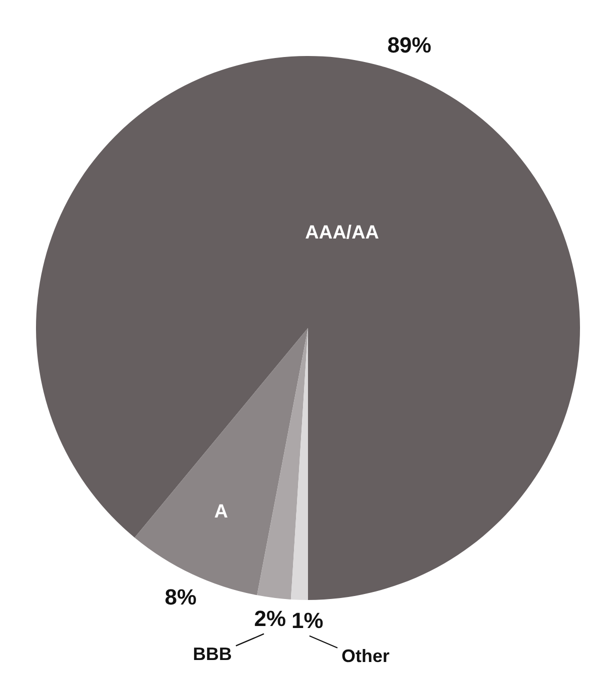 This screenshot has width=596, height=683. Describe the element at coordinates (409, 45) in the screenshot. I see `data-label: 89%` at that location.